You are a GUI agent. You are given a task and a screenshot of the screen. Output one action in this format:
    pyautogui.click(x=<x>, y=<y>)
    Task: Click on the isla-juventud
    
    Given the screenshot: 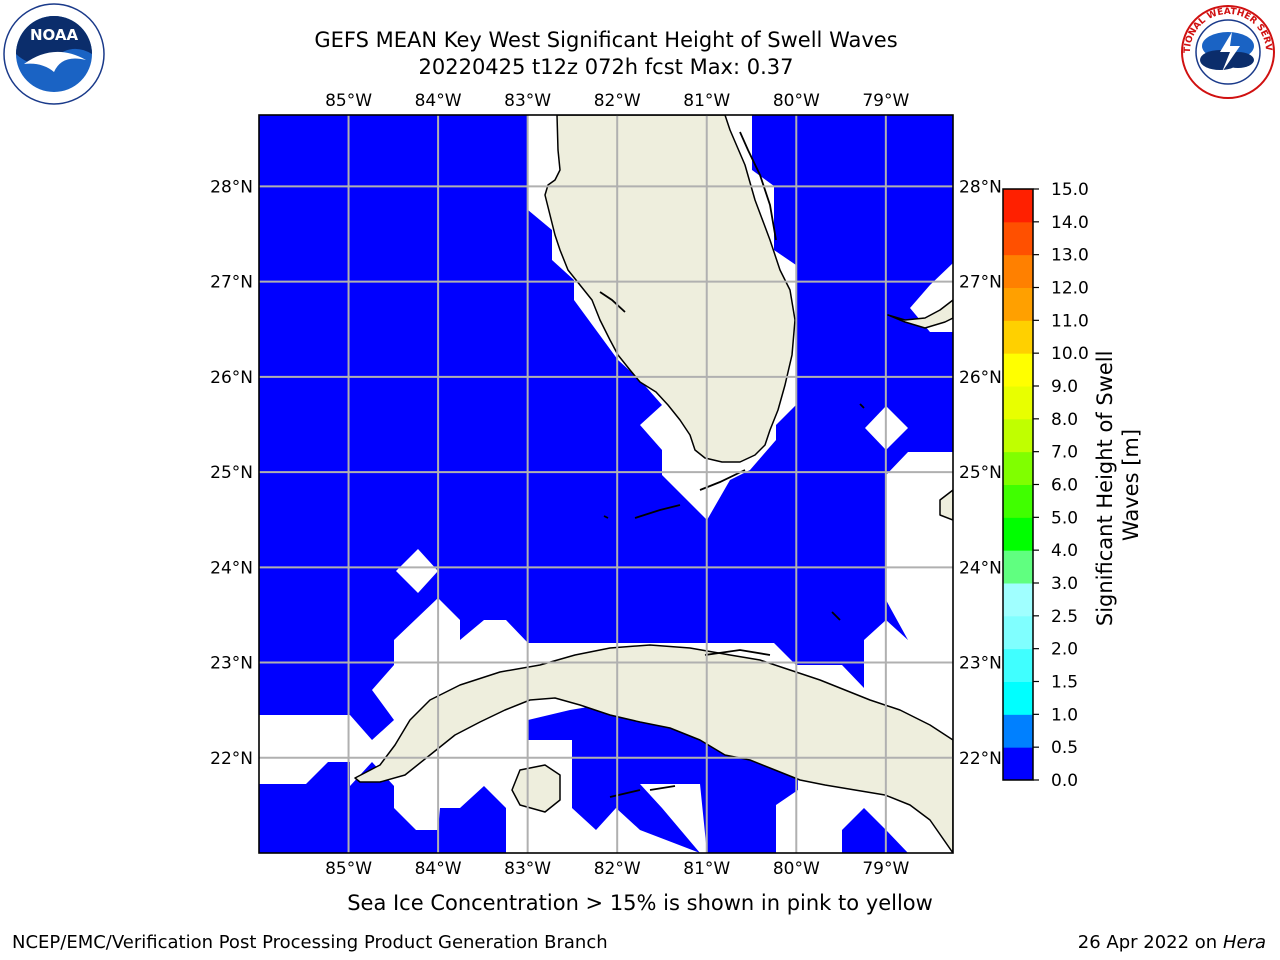 What is the action you would take?
    pyautogui.click(x=536, y=788)
    